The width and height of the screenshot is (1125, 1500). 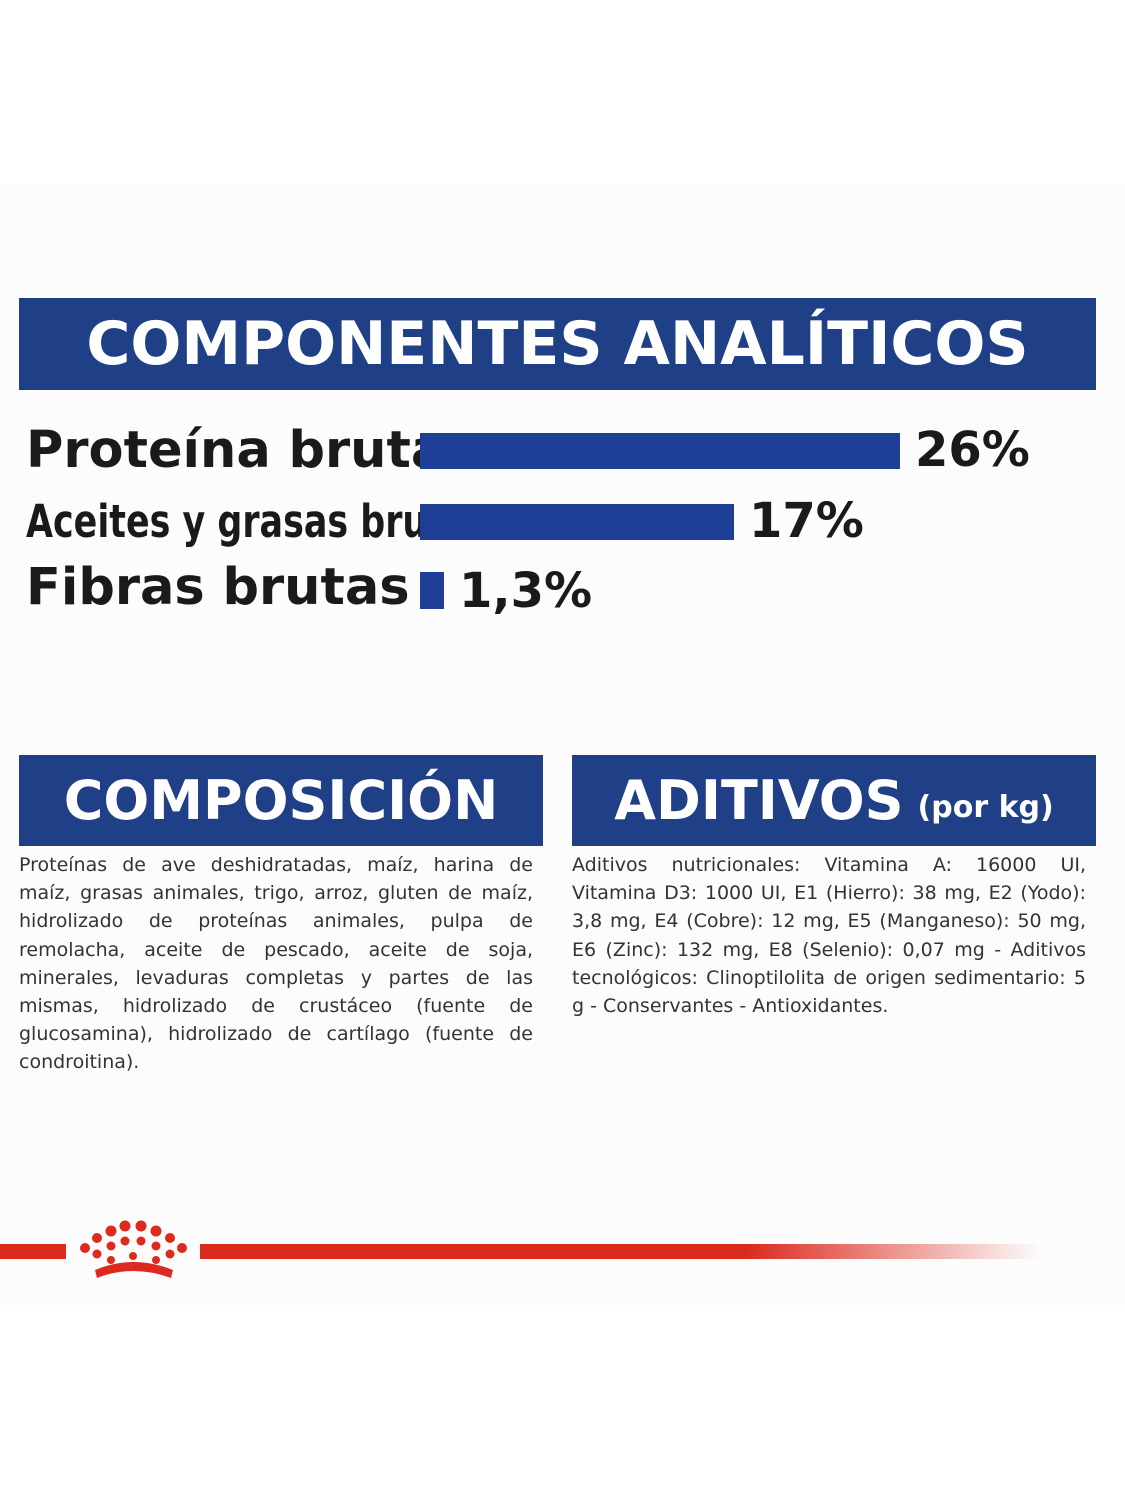 I want to click on royal-crown-icon, so click(x=133, y=1249).